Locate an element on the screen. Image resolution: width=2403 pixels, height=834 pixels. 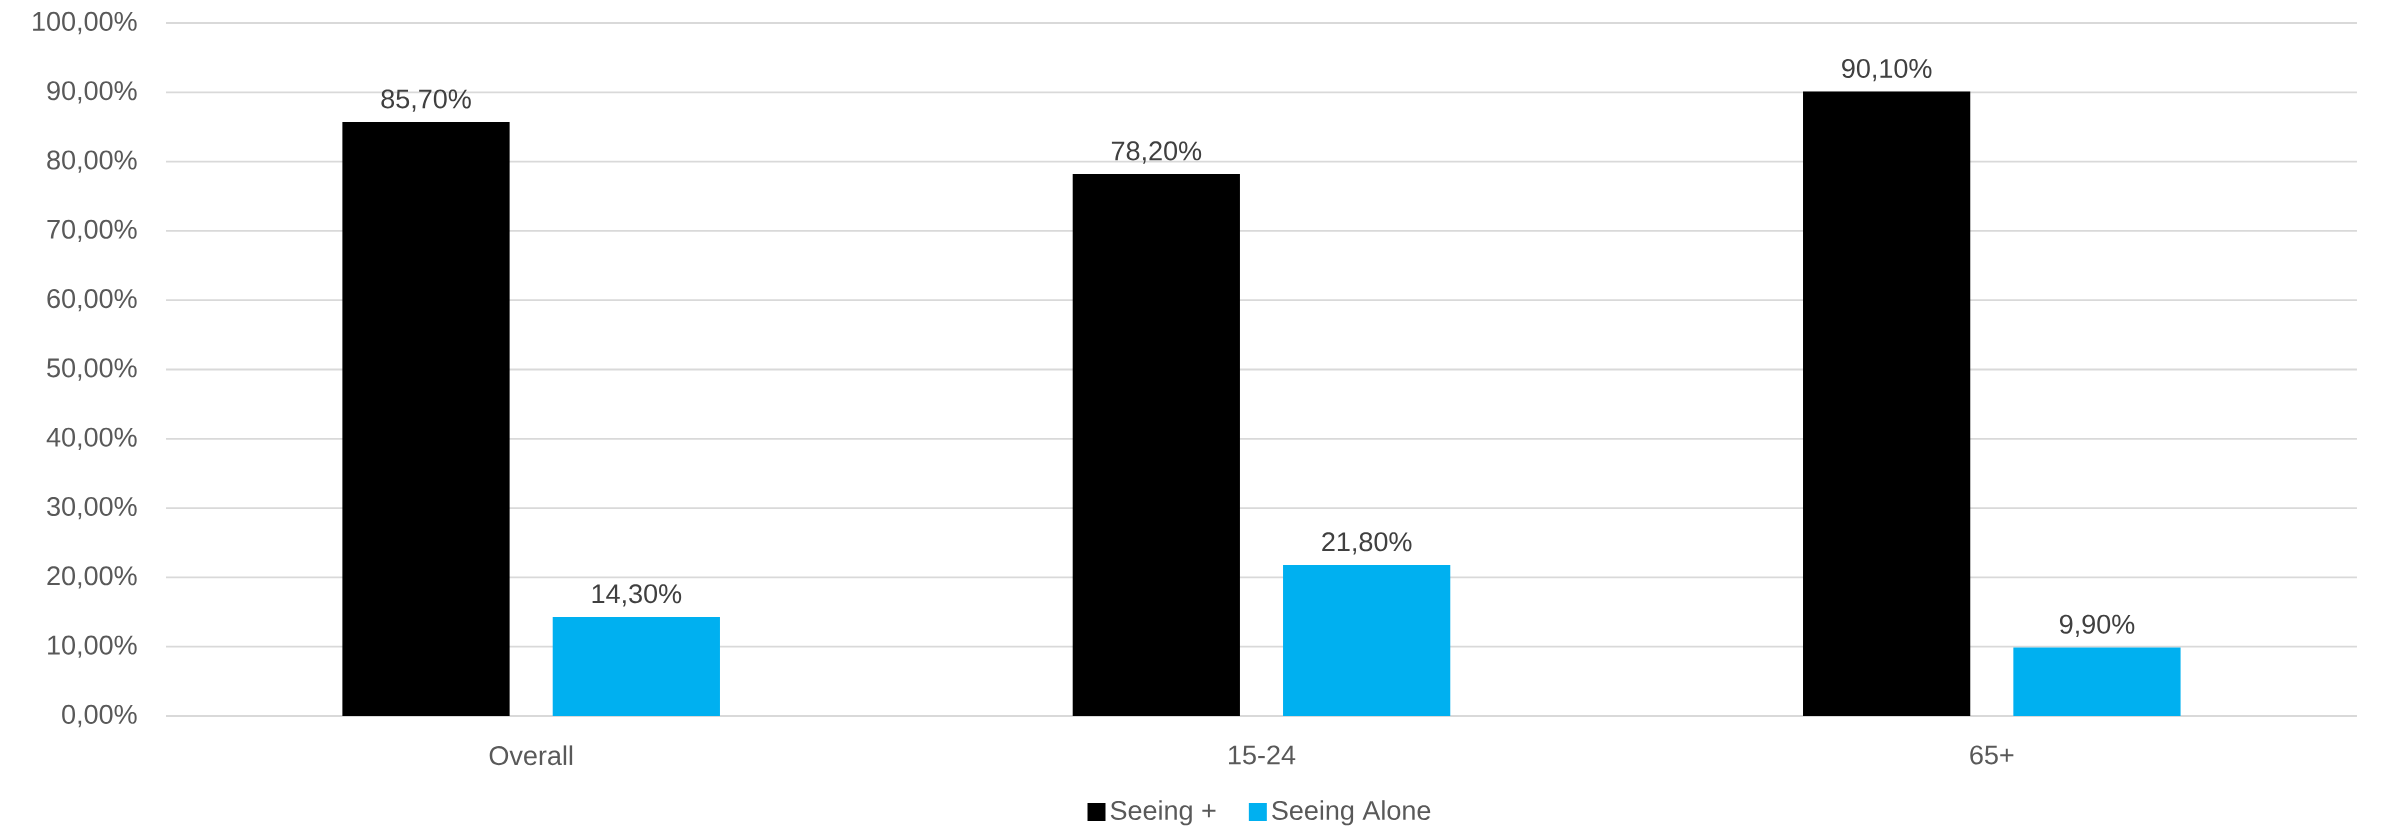
y-tick-label: 70,00% is located at coordinates (92, 231).